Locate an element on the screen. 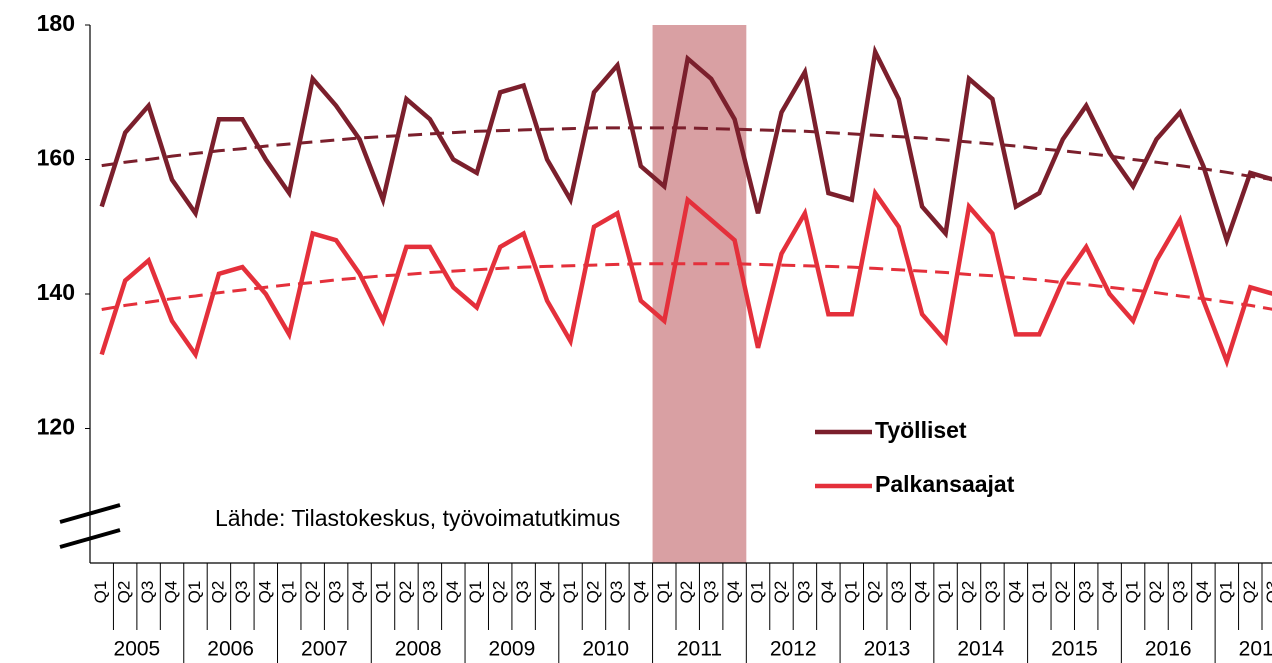 The height and width of the screenshot is (663, 1272). highlight-band is located at coordinates (699, 294).